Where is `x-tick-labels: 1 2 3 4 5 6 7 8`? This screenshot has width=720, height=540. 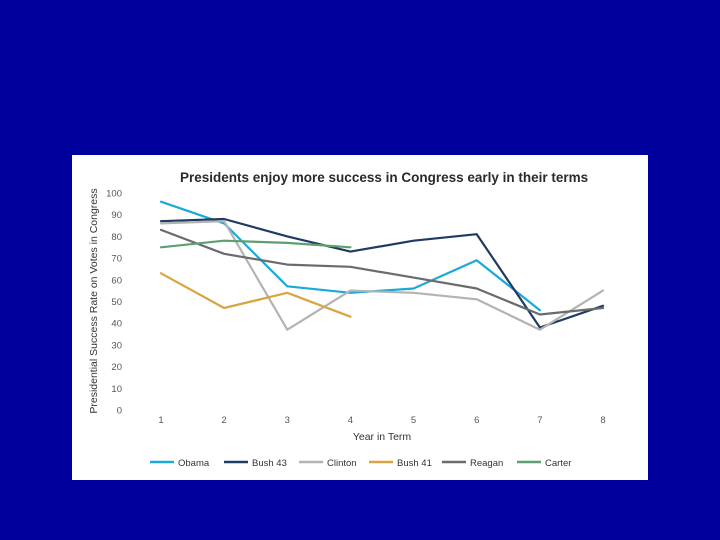 x-tick-labels: 1 2 3 4 5 6 7 8 is located at coordinates (381, 420).